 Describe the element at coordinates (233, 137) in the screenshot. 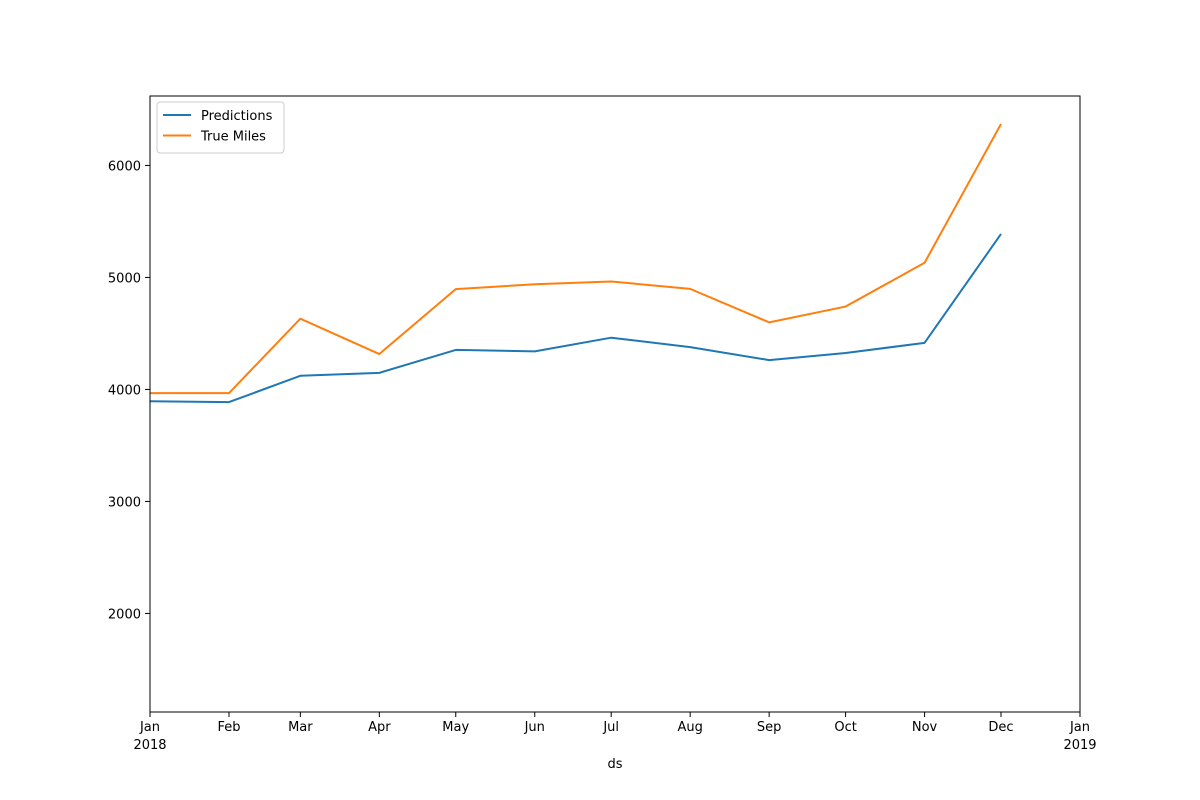

I see `legend-label-1: True Miles` at that location.